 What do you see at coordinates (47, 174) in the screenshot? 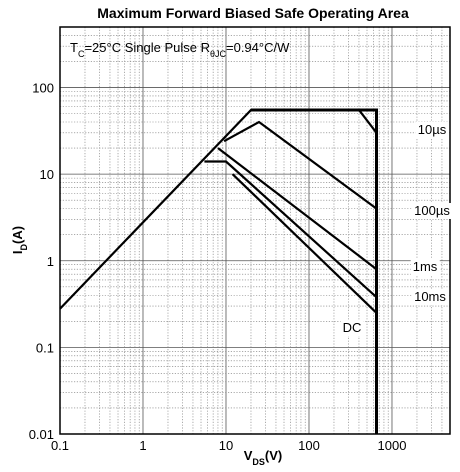
I see `y-tick-label: 10` at bounding box center [47, 174].